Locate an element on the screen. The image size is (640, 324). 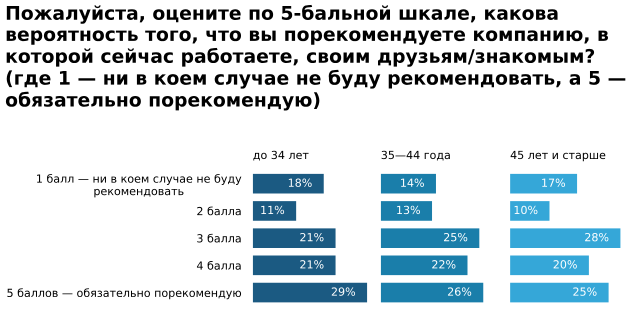
y-tick-label: 4 балла is located at coordinates (218, 265).